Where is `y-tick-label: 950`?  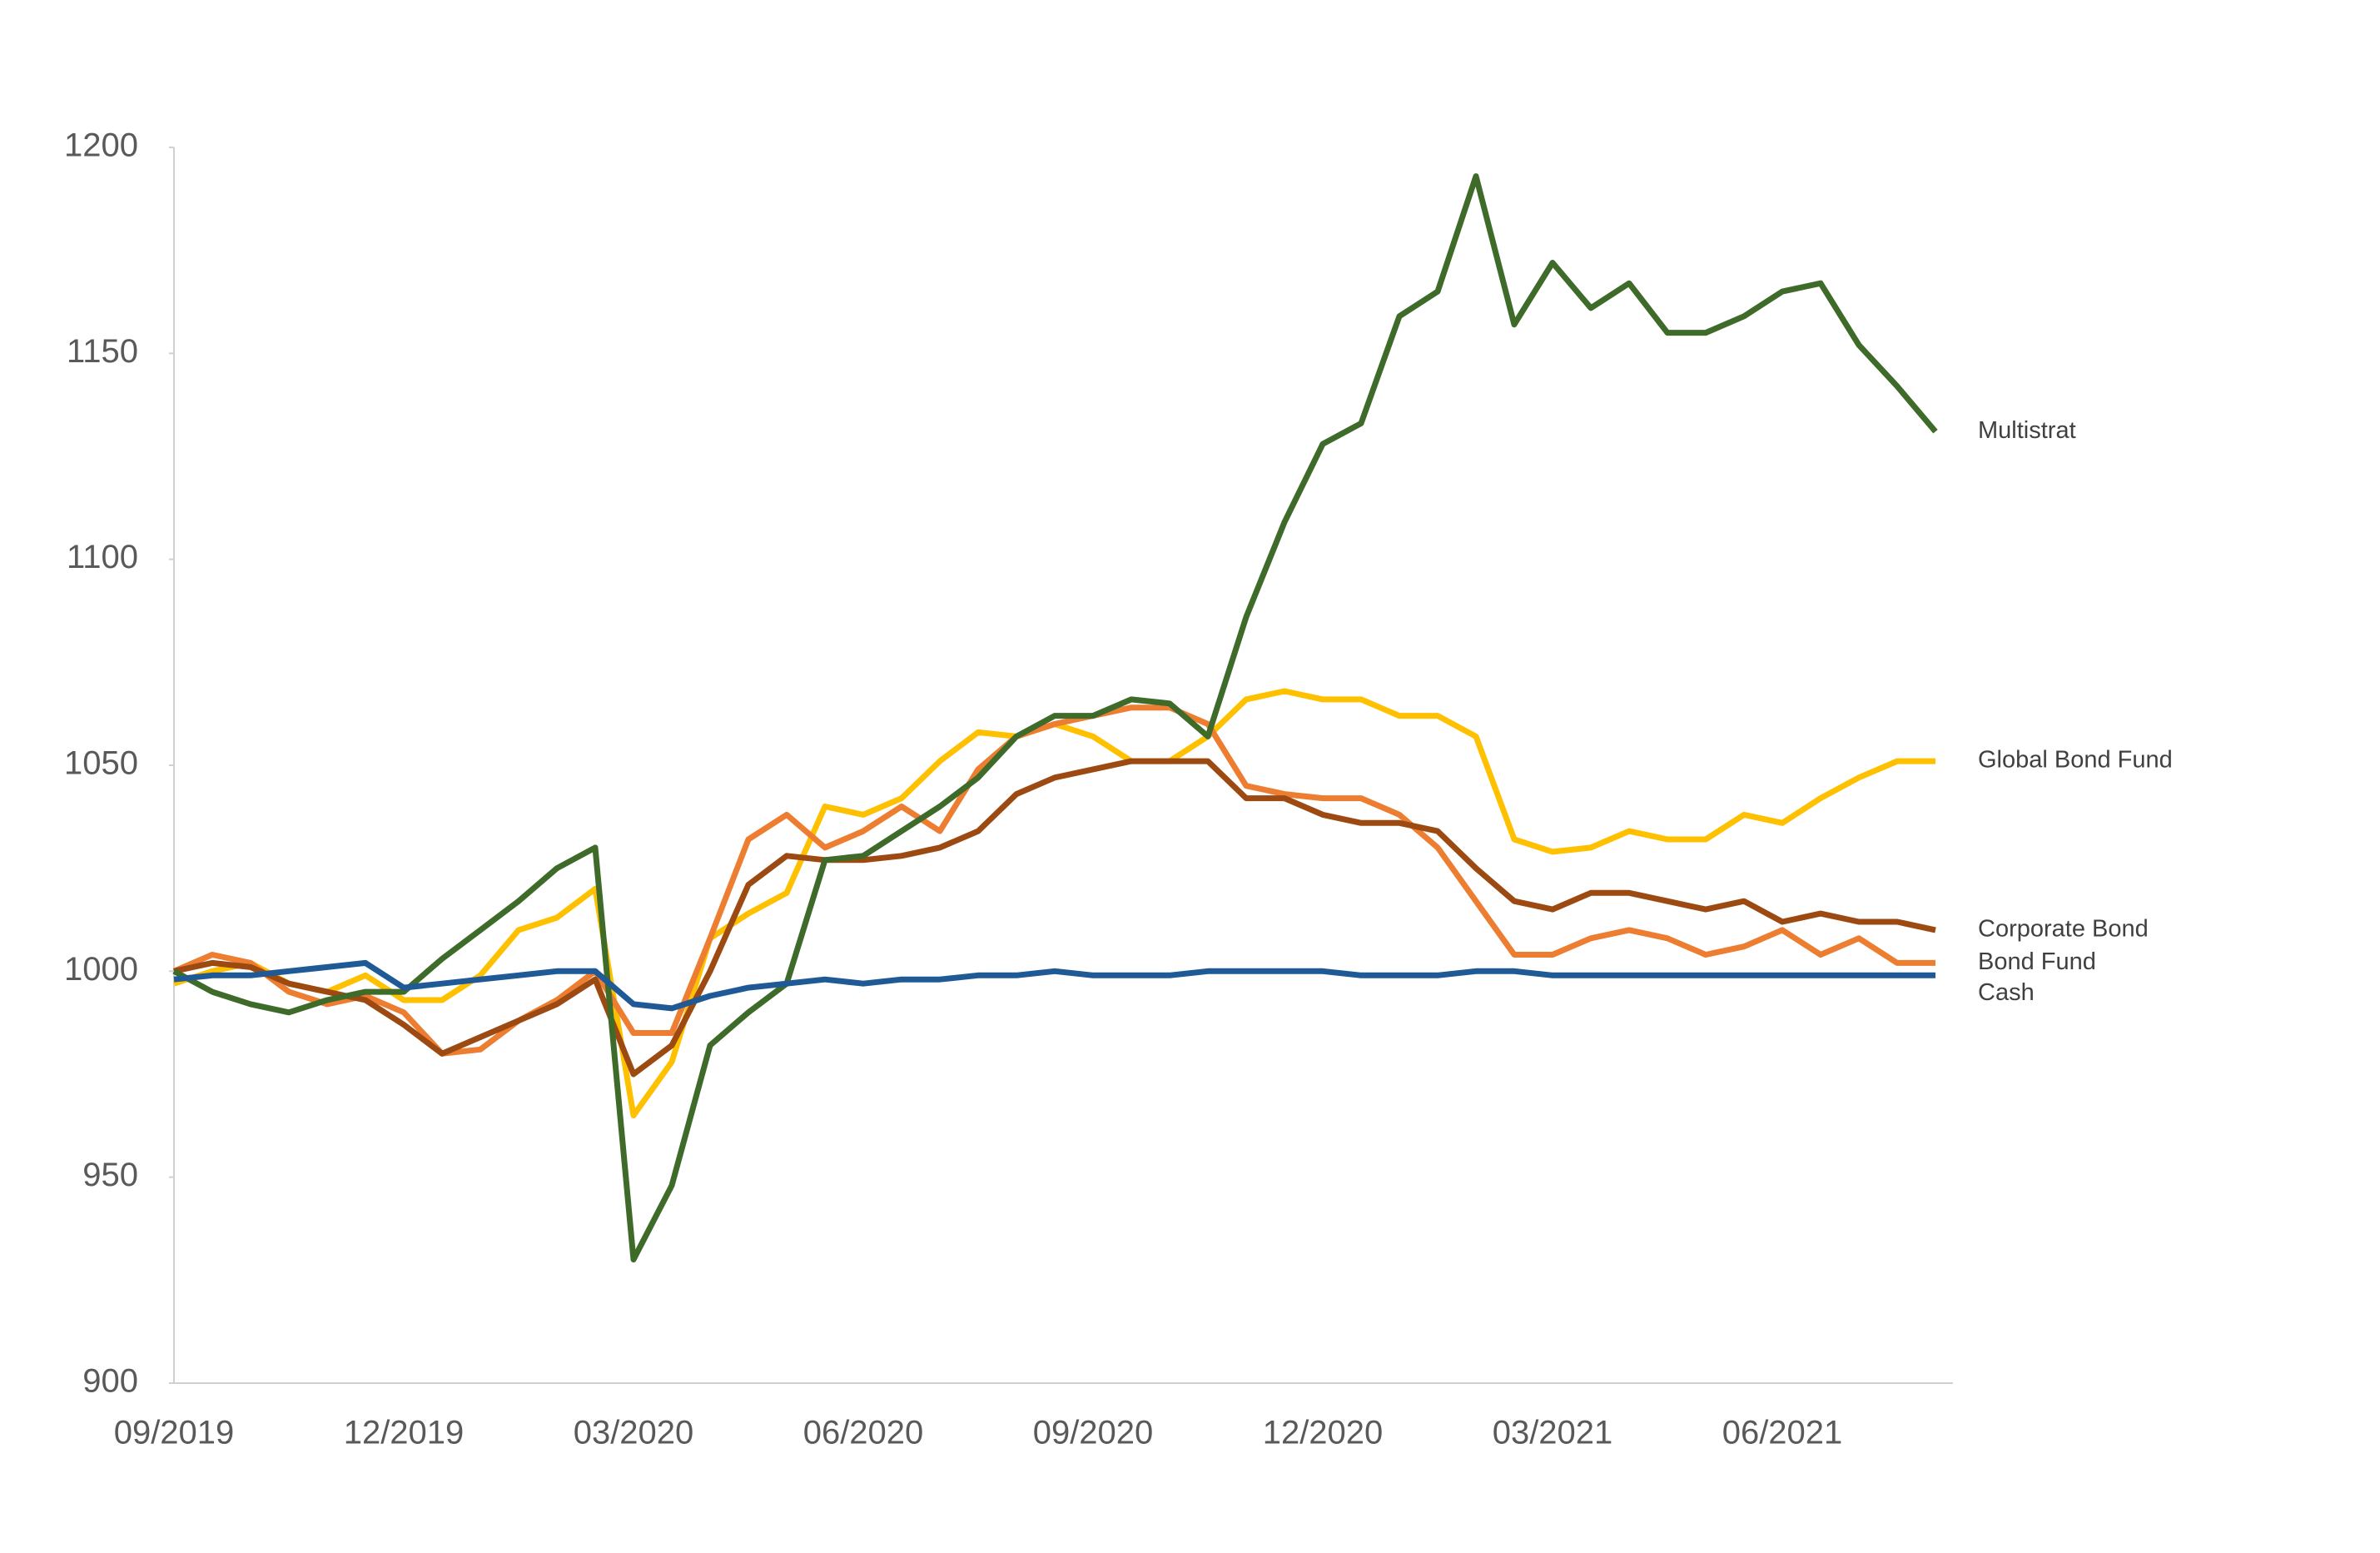
y-tick-label: 950 is located at coordinates (110, 1175).